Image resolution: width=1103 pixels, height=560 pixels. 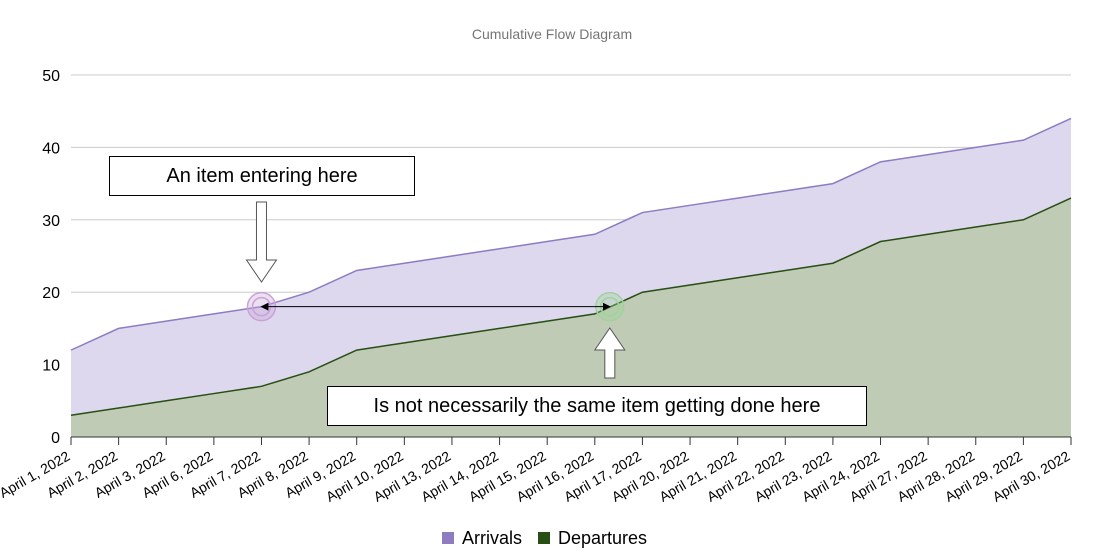 What do you see at coordinates (492, 538) in the screenshot?
I see `legend-label-arrivals: Arrivals` at bounding box center [492, 538].